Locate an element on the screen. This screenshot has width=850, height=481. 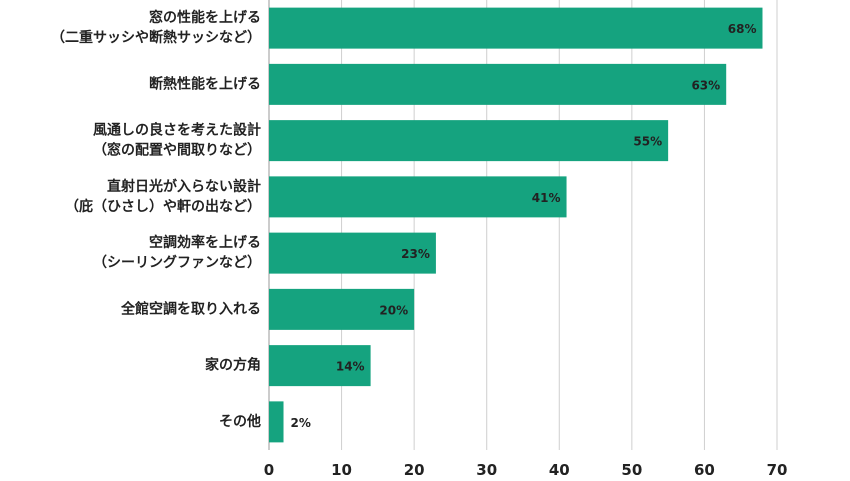
category-label: （シーリングファンなど） is located at coordinates (177, 262).